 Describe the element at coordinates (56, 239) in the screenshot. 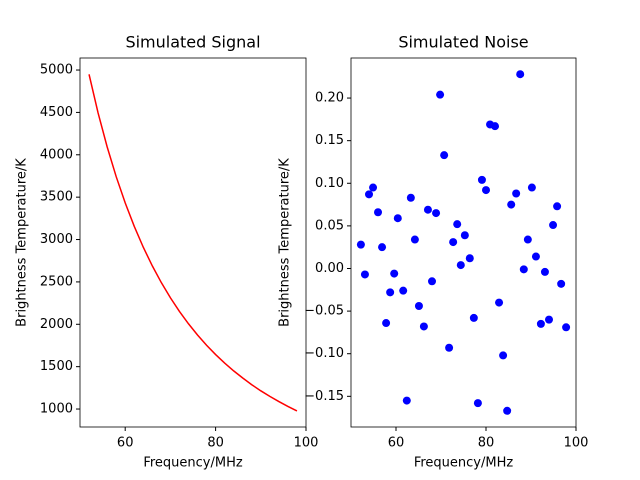

I see `y-tick-label: 3000` at that location.